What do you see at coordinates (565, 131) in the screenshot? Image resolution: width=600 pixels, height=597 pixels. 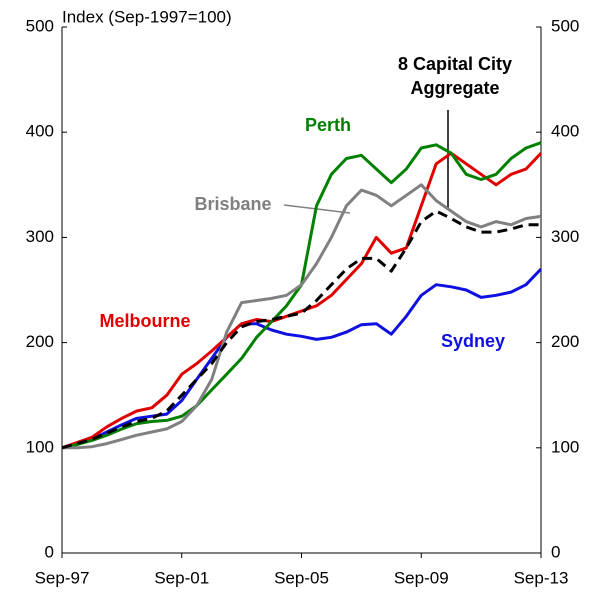 I see `y2-tick-label: 400` at bounding box center [565, 131].